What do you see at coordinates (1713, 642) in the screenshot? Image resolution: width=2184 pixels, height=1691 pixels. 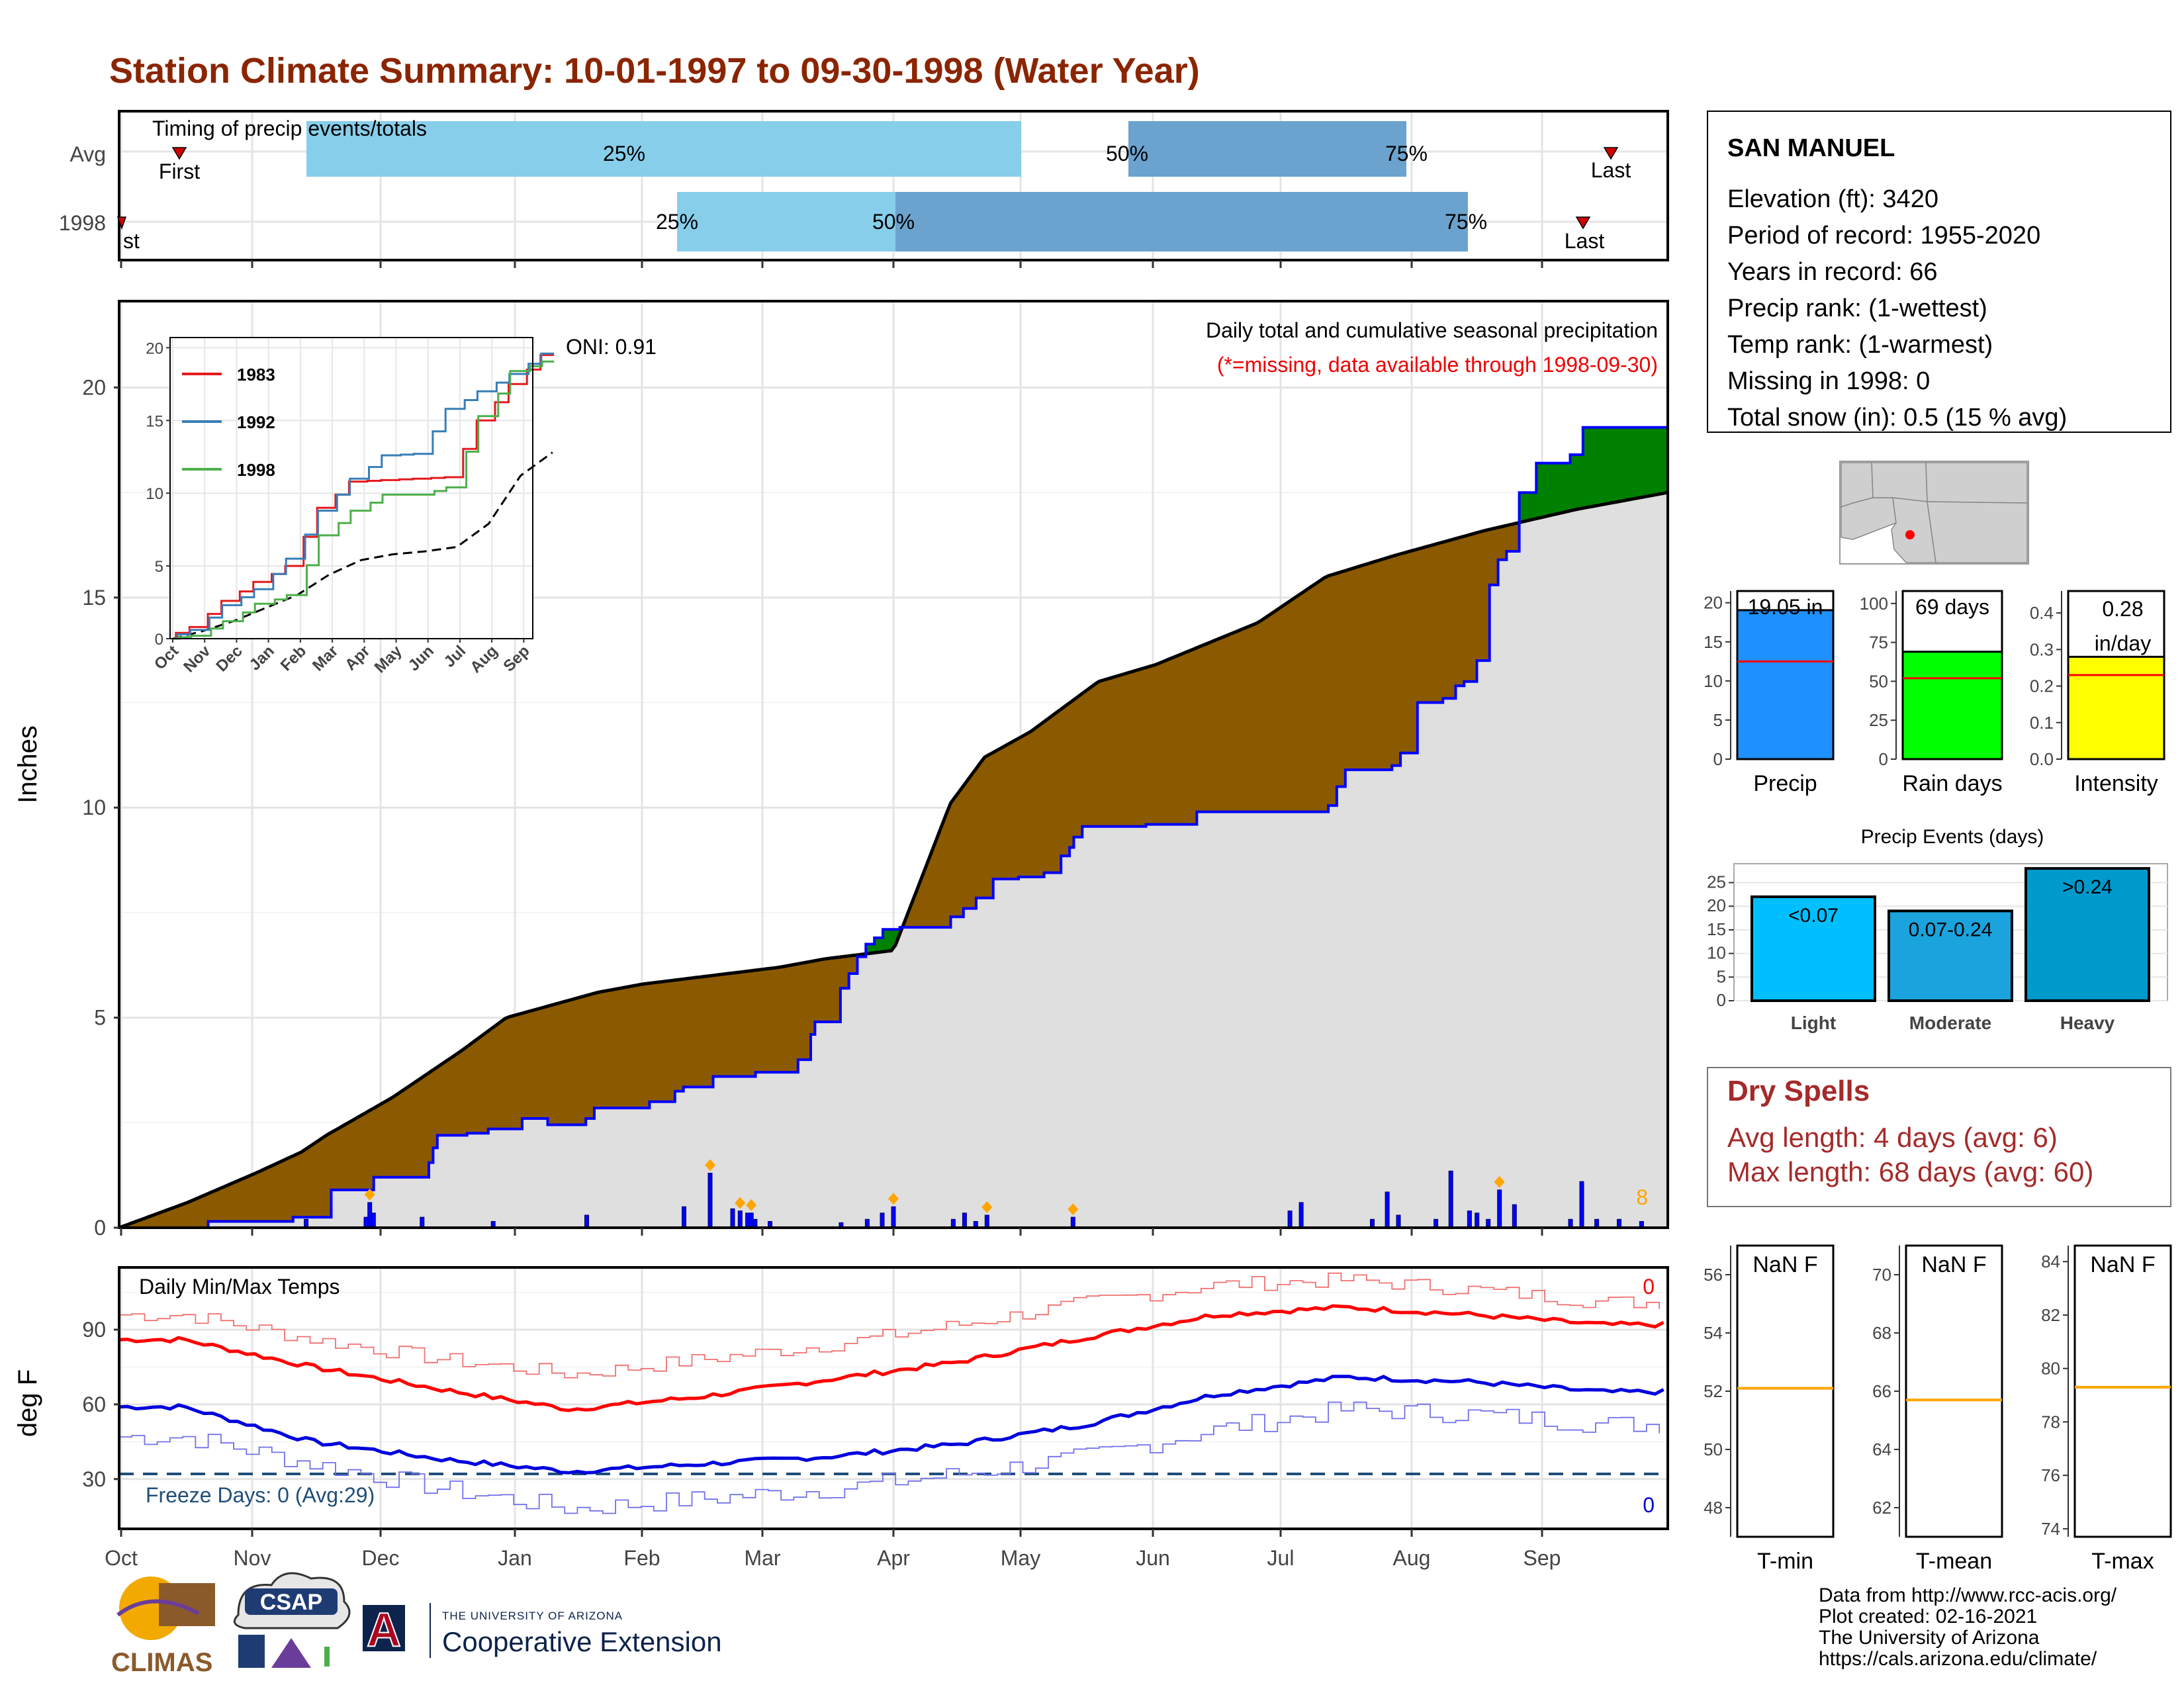 I see `summary-bar-ytick-label: 15` at bounding box center [1713, 642].